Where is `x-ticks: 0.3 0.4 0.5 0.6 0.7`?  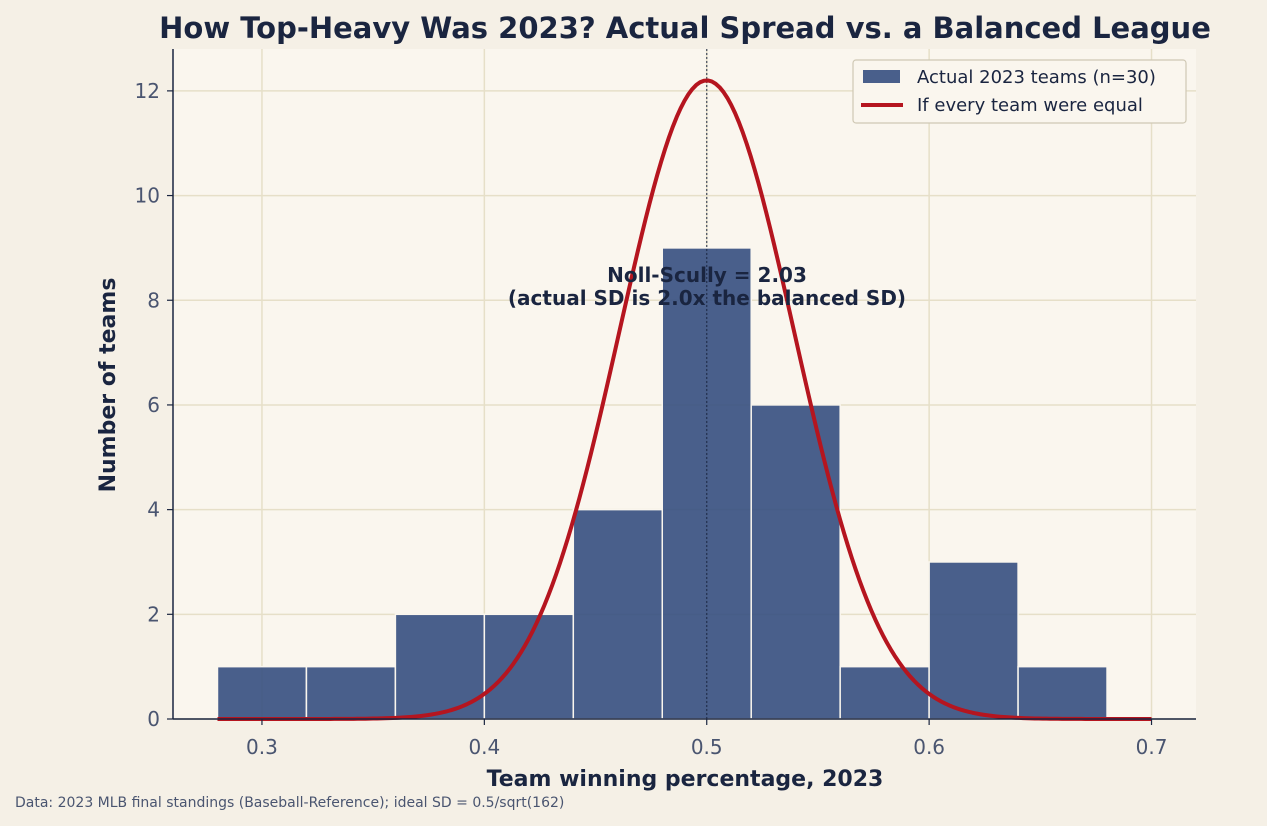 x-ticks: 0.3 0.4 0.5 0.6 0.7 is located at coordinates (706, 739).